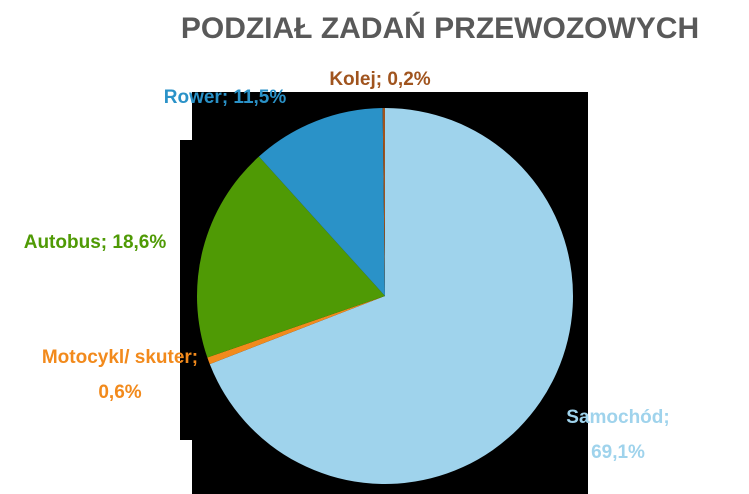  Describe the element at coordinates (440, 28) in the screenshot. I see `chart-title: PODZIAŁ ZADAŃ PRZEWOZOWYCH` at that location.